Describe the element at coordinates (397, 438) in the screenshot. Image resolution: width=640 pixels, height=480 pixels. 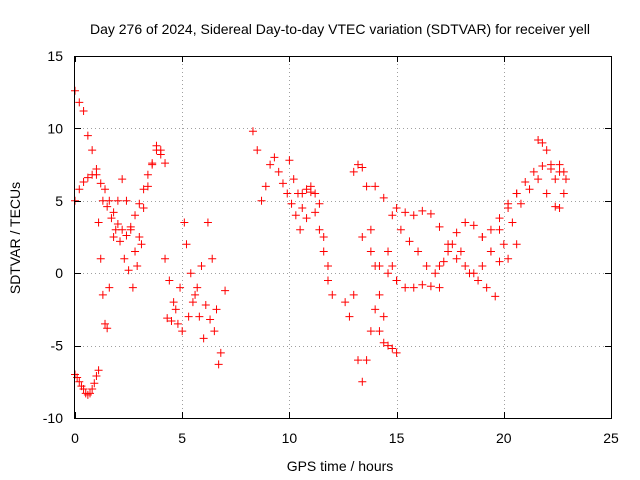
I see `x-tick-label: 15` at that location.